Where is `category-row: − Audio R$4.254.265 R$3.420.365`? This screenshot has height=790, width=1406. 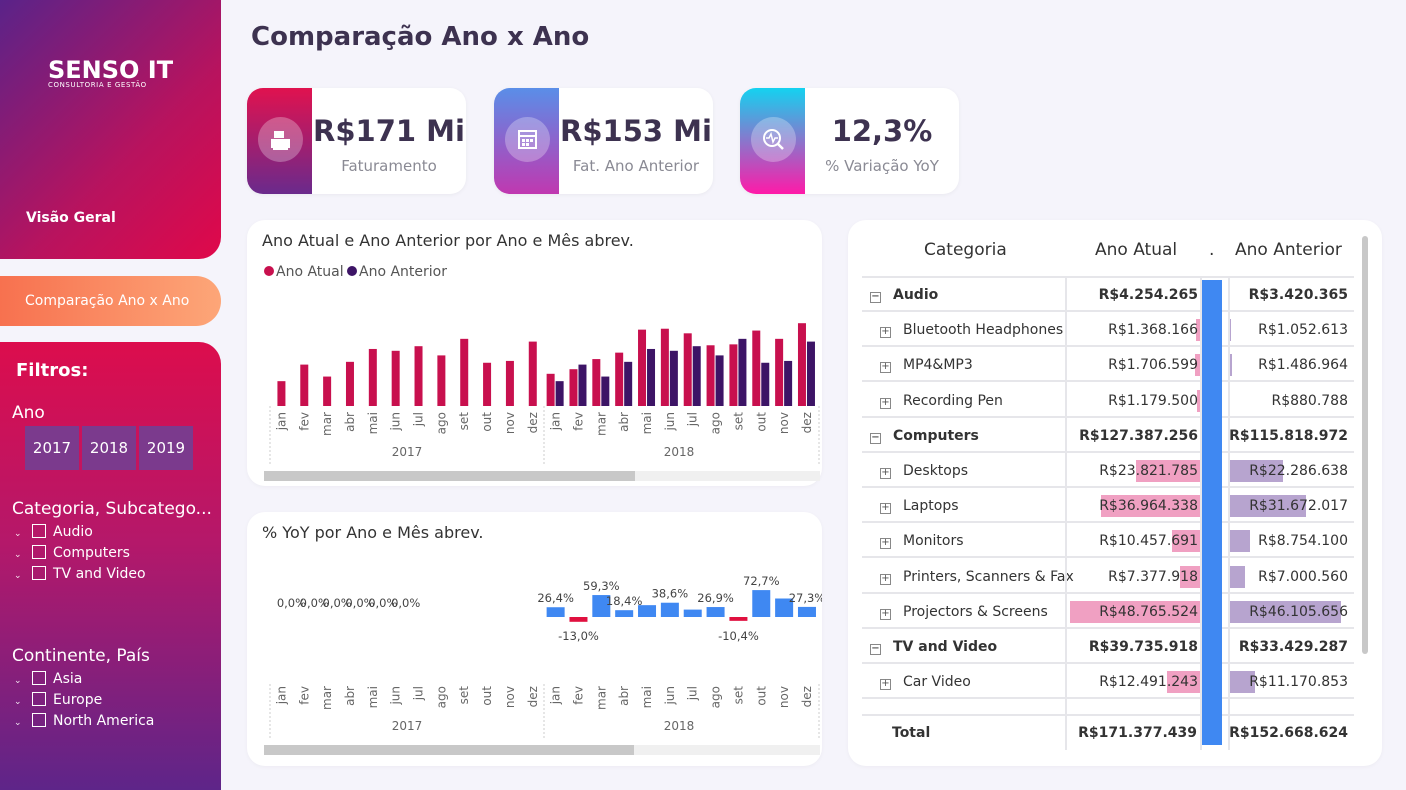 category-row: − Audio R$4.254.265 R$3.420.365 is located at coordinates (1108, 295).